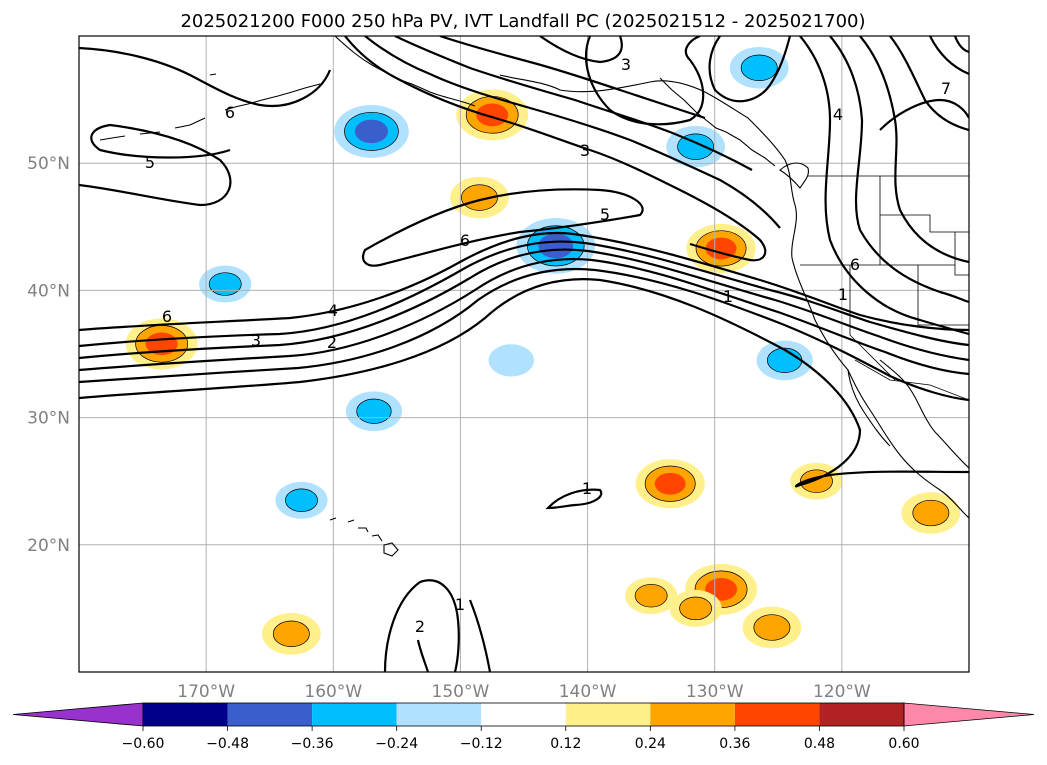 This screenshot has width=1047, height=765. Describe the element at coordinates (481, 744) in the screenshot. I see `colorbar-tick-label: −0.12` at that location.